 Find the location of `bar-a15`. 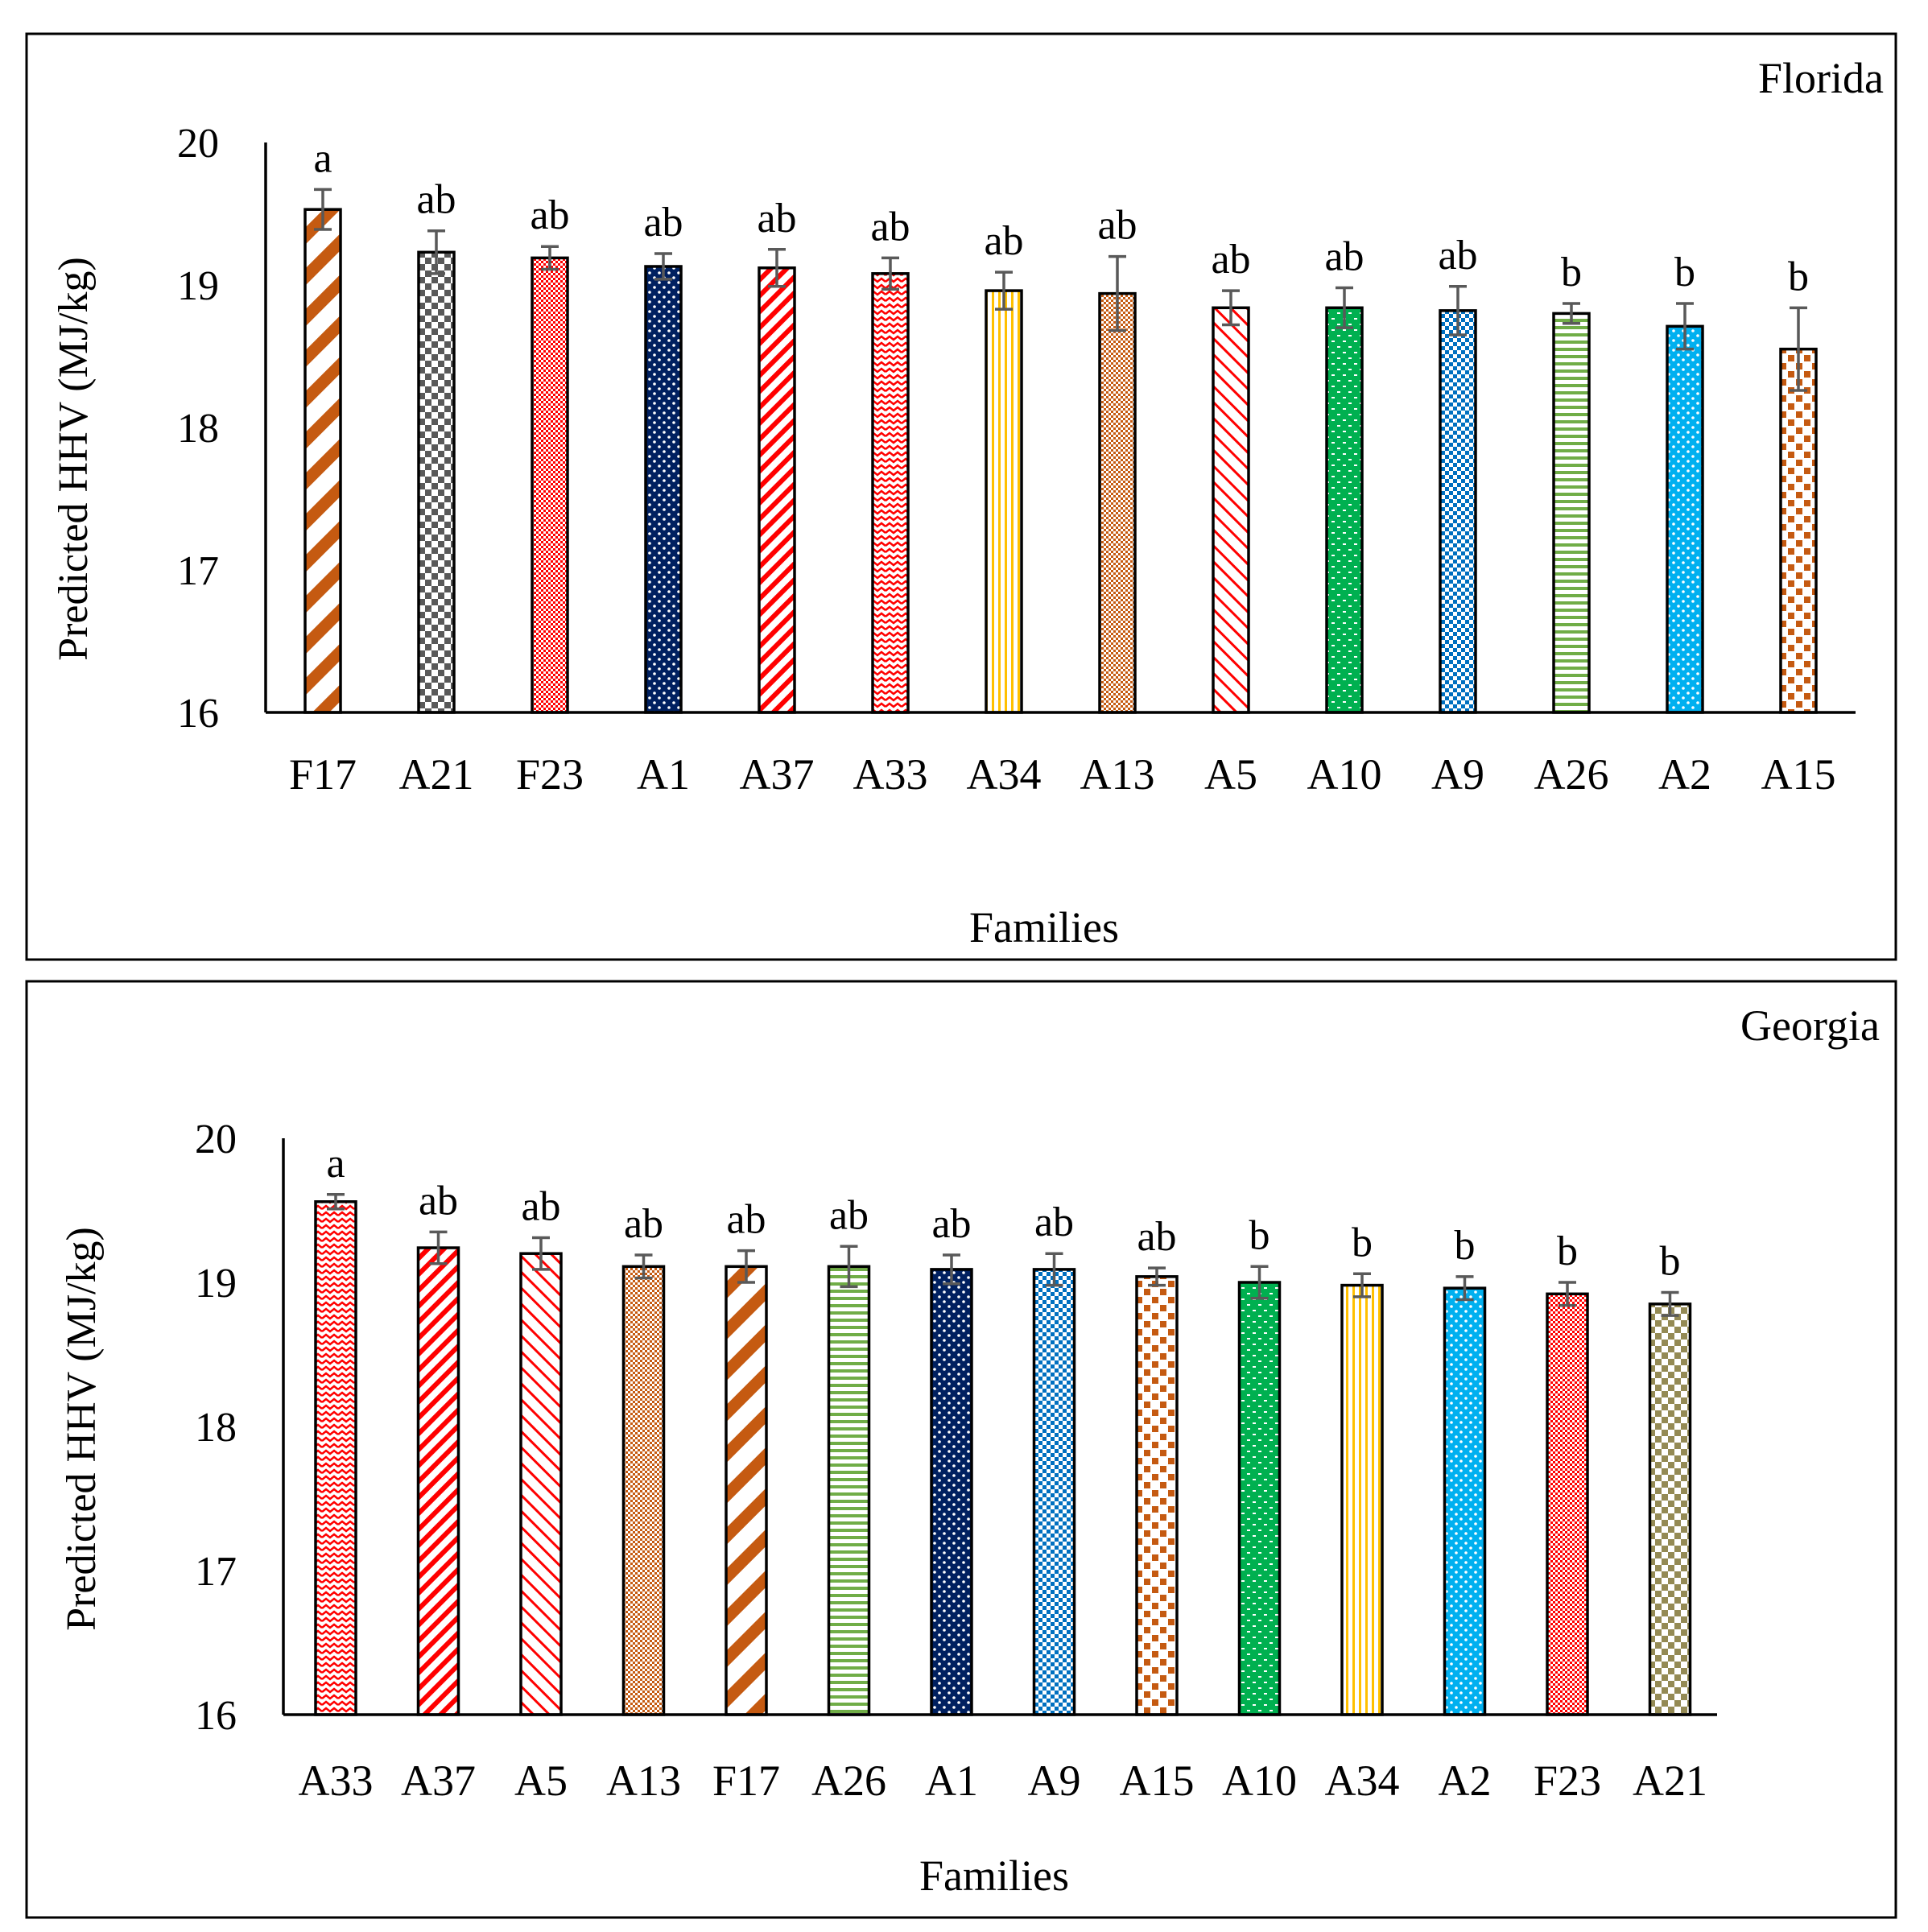

bar-a15 is located at coordinates (1798, 530).